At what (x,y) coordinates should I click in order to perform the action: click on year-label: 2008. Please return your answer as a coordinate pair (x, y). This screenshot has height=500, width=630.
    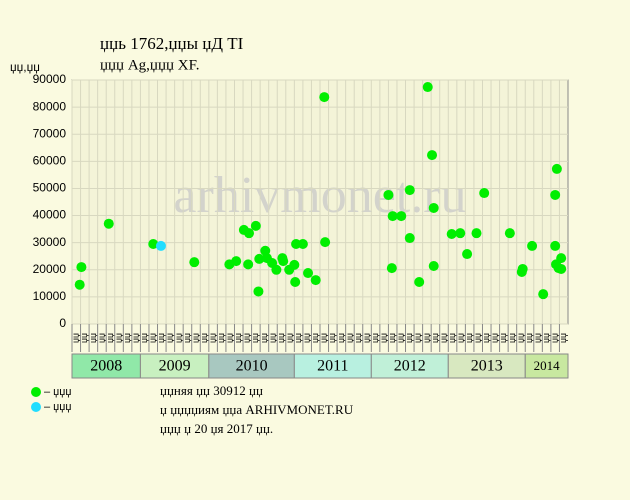
    Looking at the image, I should click on (106, 366).